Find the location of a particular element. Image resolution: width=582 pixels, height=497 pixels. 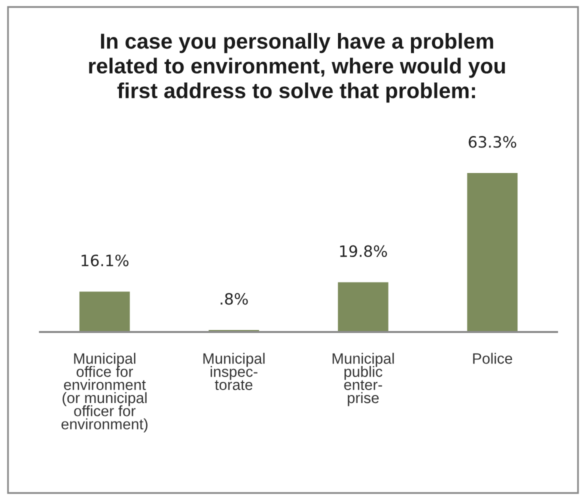

chart-title: In case you personally have a problem related to environment, where would you first address to solve that problem: is located at coordinates (297, 68).